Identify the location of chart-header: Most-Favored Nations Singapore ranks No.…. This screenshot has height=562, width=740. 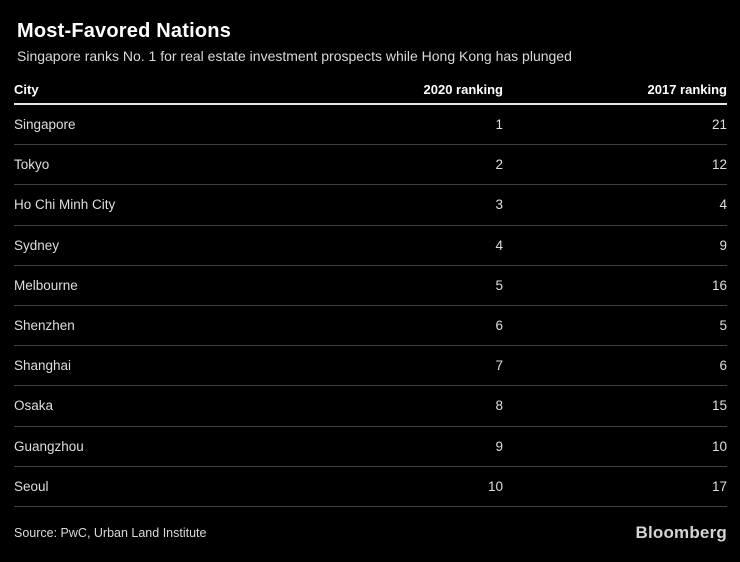
(370, 32).